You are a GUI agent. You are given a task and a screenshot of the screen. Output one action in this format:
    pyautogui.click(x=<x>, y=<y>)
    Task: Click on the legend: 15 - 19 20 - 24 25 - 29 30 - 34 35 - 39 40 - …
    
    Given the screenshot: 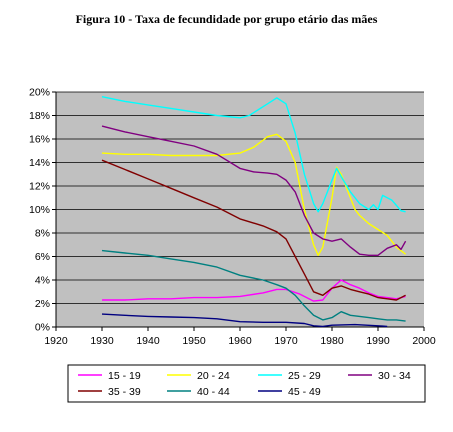 What is the action you would take?
    pyautogui.click(x=246, y=383)
    